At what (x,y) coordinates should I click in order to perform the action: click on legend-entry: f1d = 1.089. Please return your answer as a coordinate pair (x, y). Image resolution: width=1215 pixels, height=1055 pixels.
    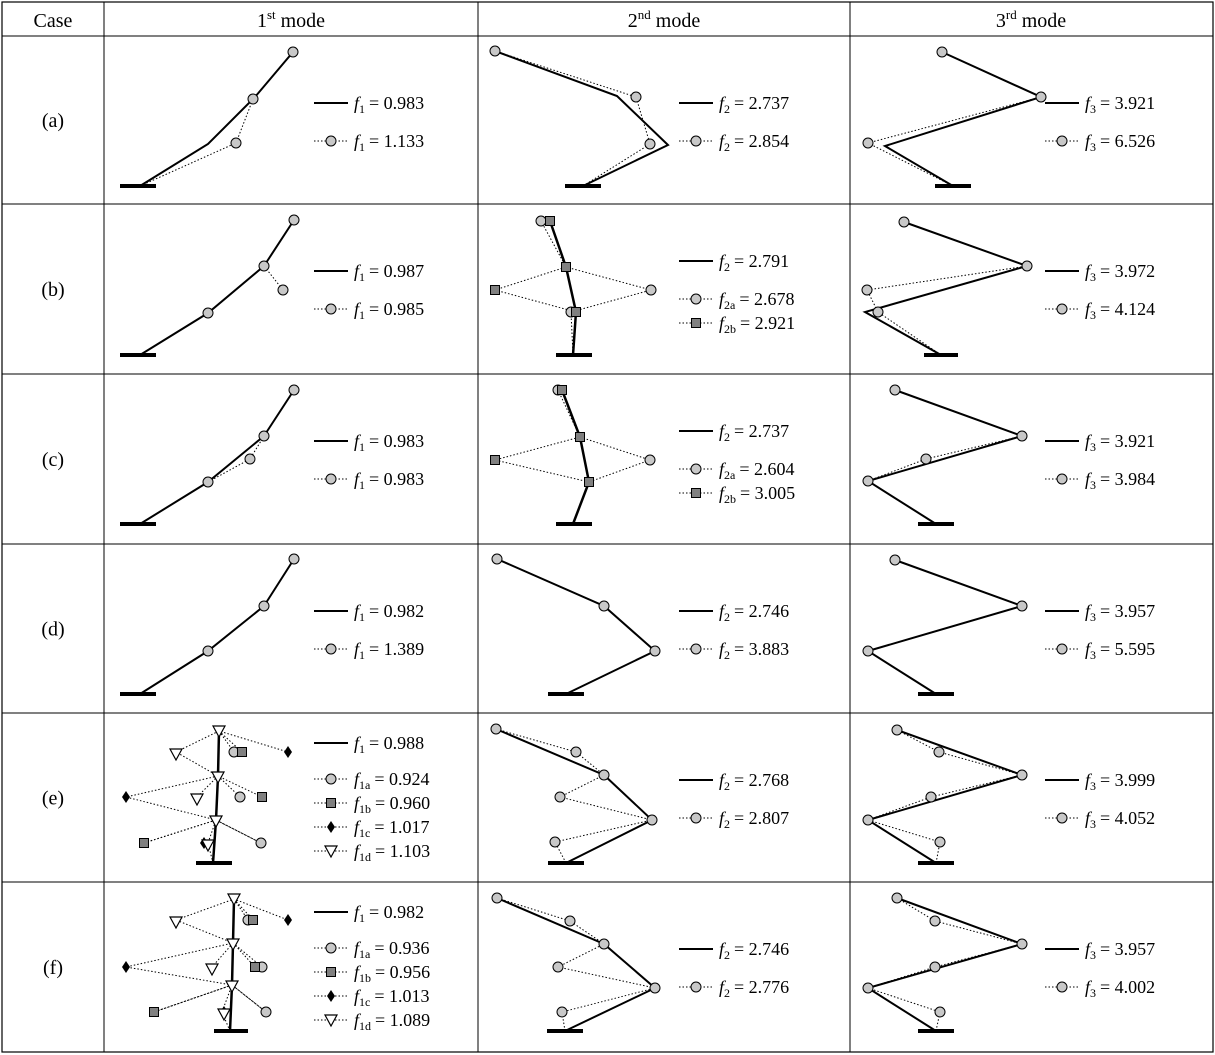
    Looking at the image, I should click on (372, 1021).